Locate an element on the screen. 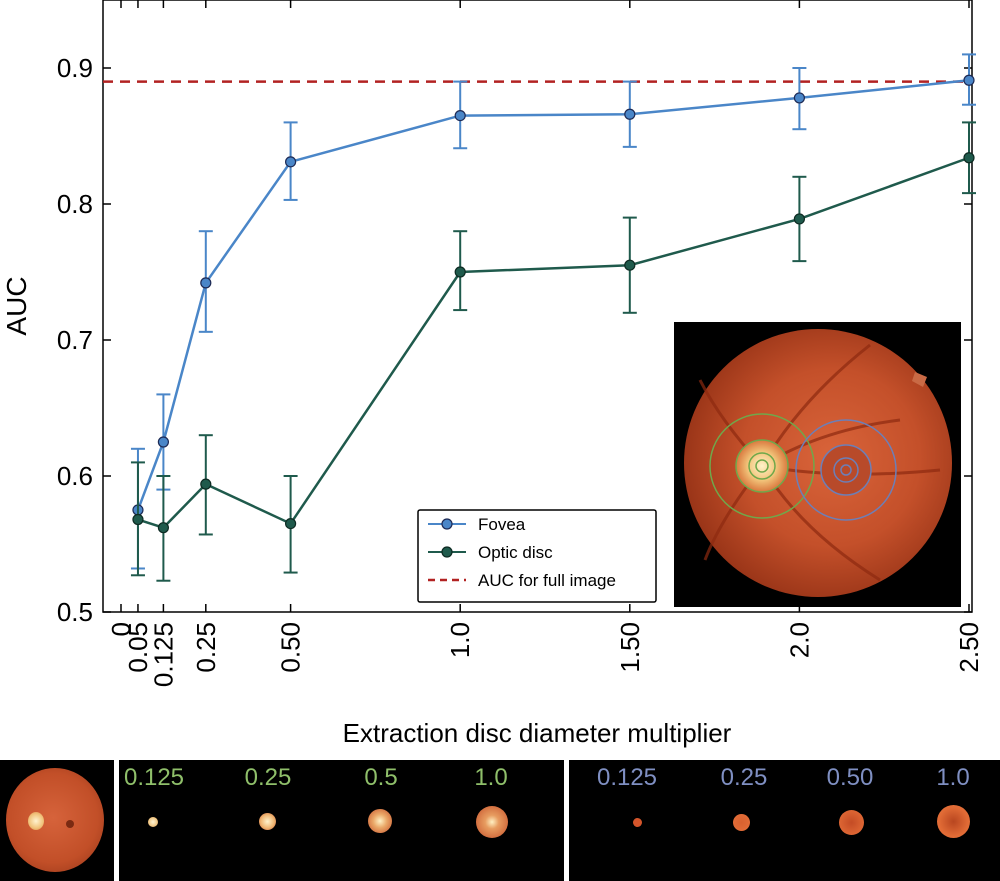 The height and width of the screenshot is (881, 1000). y-tick-label: 0.6 is located at coordinates (75, 476).